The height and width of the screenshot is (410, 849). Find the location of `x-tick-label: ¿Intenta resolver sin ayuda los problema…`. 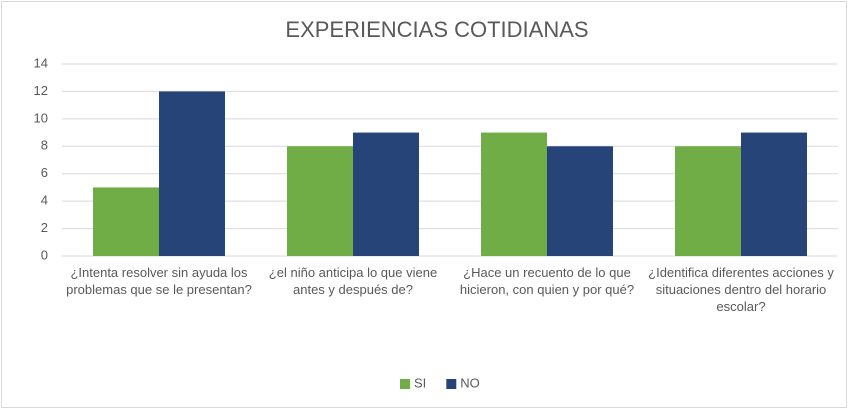

x-tick-label: ¿Intenta resolver sin ayuda los problema… is located at coordinates (159, 281).